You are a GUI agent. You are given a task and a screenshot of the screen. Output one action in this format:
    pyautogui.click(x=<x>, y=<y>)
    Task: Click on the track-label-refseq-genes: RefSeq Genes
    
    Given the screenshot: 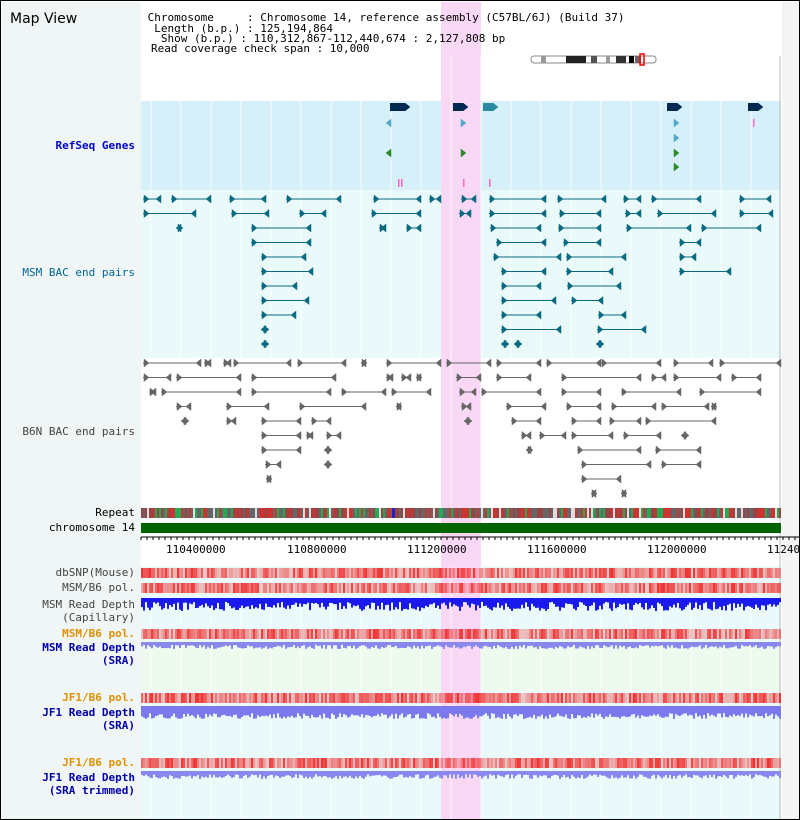 What is the action you would take?
    pyautogui.click(x=95, y=145)
    